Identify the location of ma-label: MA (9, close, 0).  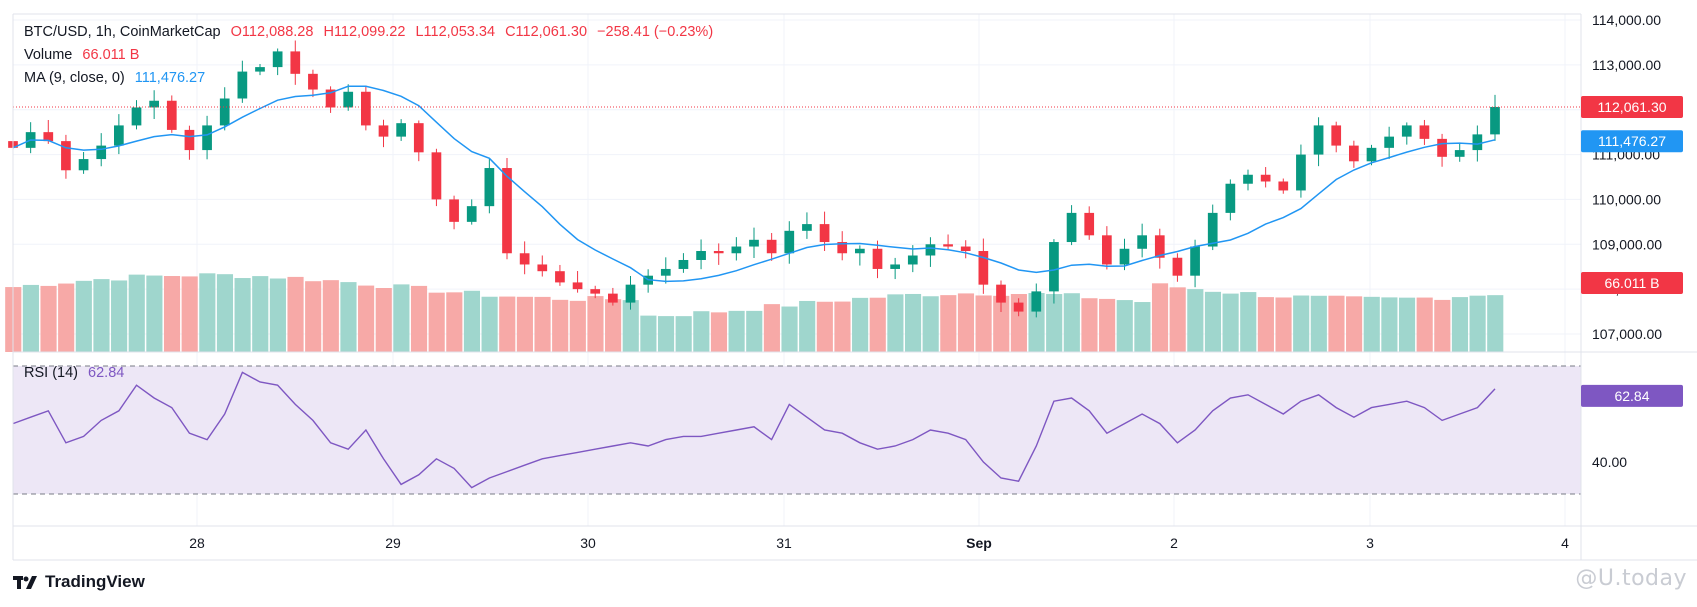
(74, 78).